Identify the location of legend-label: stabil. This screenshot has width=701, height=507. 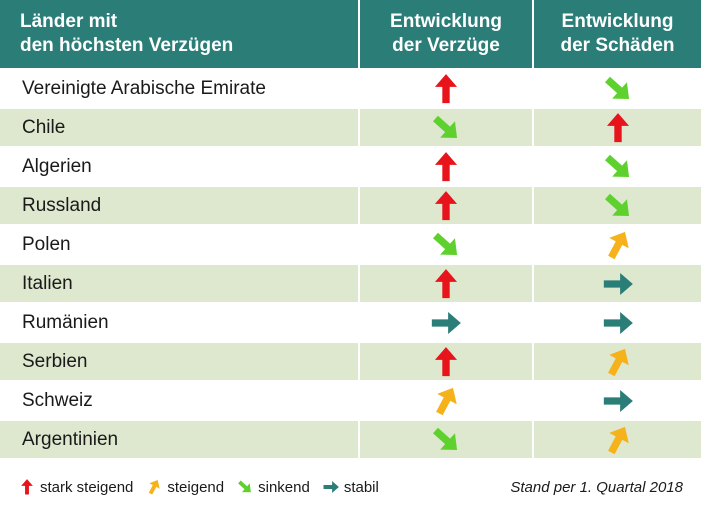
(361, 487).